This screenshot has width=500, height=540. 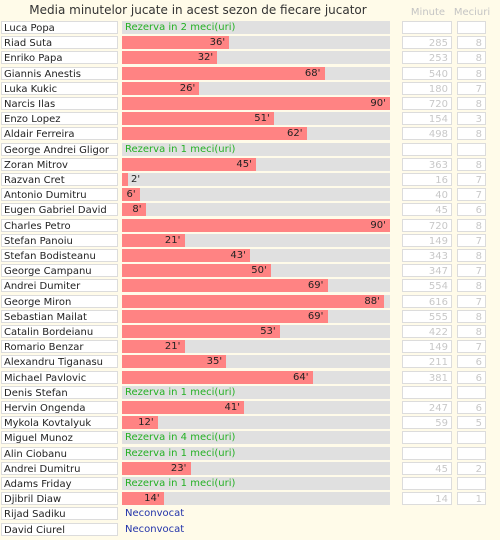 I want to click on table-row: Catalin Bordeianu 53' 422 8, so click(x=250, y=332).